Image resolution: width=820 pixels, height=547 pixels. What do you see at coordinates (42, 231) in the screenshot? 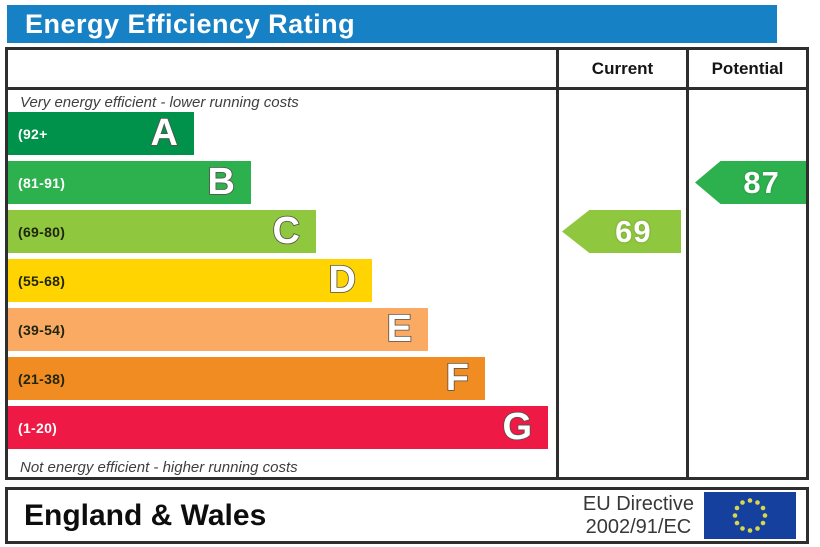
I see `band-c-range: (69-80)` at bounding box center [42, 231].